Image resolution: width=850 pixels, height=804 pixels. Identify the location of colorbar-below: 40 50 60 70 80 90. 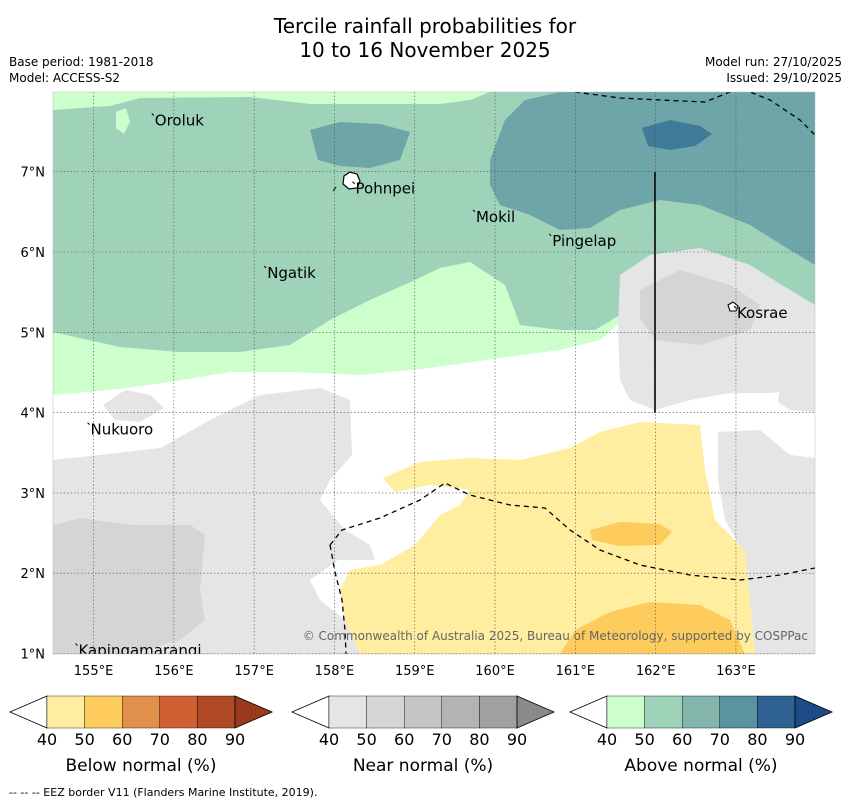
(141, 722).